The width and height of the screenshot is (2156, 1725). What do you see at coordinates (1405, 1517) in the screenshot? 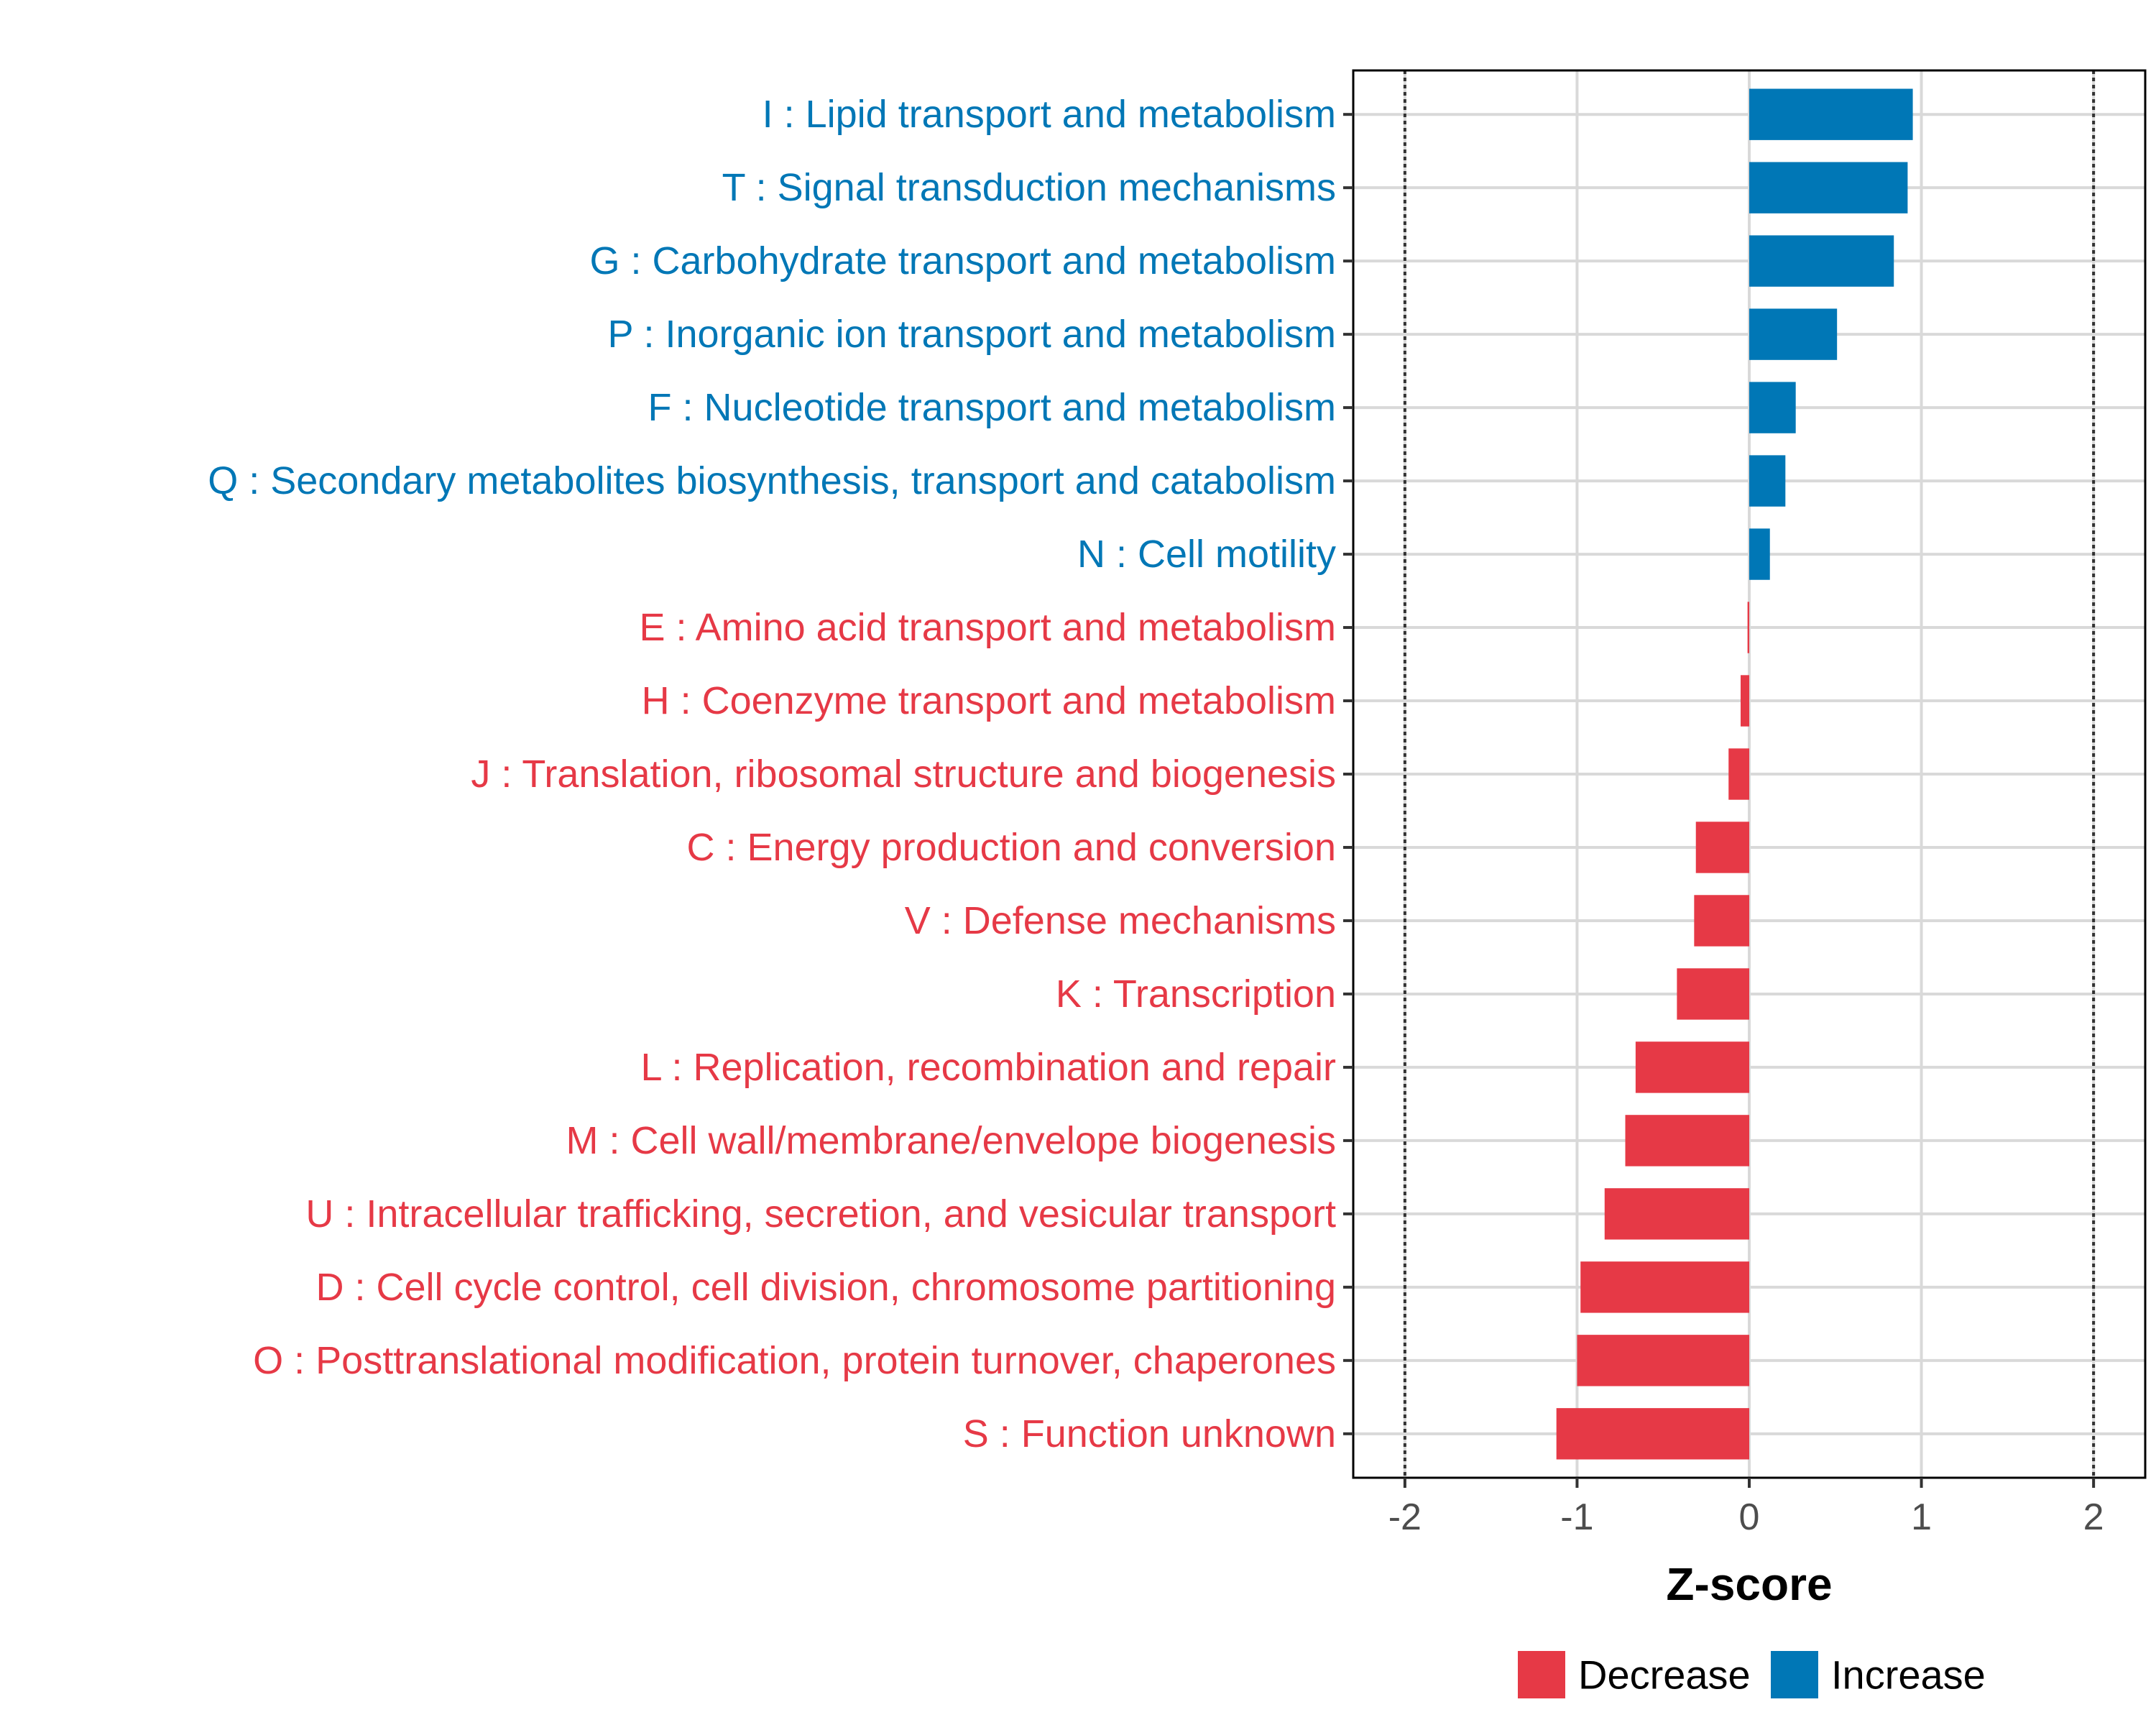
I see `x-tick-label: -2` at bounding box center [1405, 1517].